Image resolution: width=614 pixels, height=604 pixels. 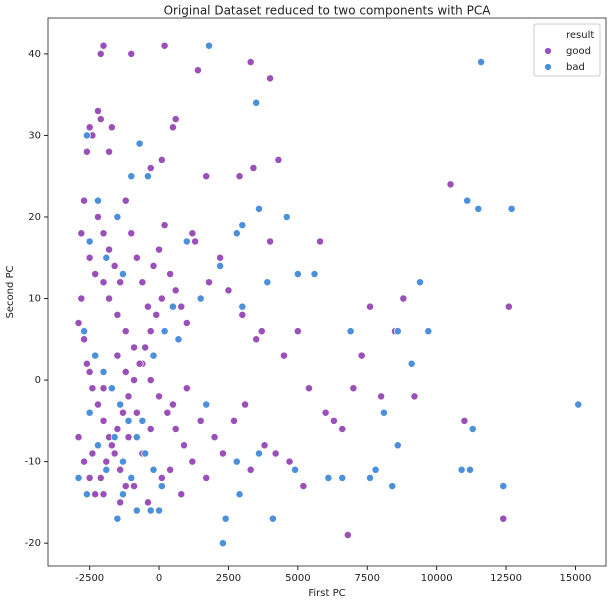 What do you see at coordinates (33, 462) in the screenshot?
I see `y-tick-label: -10` at bounding box center [33, 462].